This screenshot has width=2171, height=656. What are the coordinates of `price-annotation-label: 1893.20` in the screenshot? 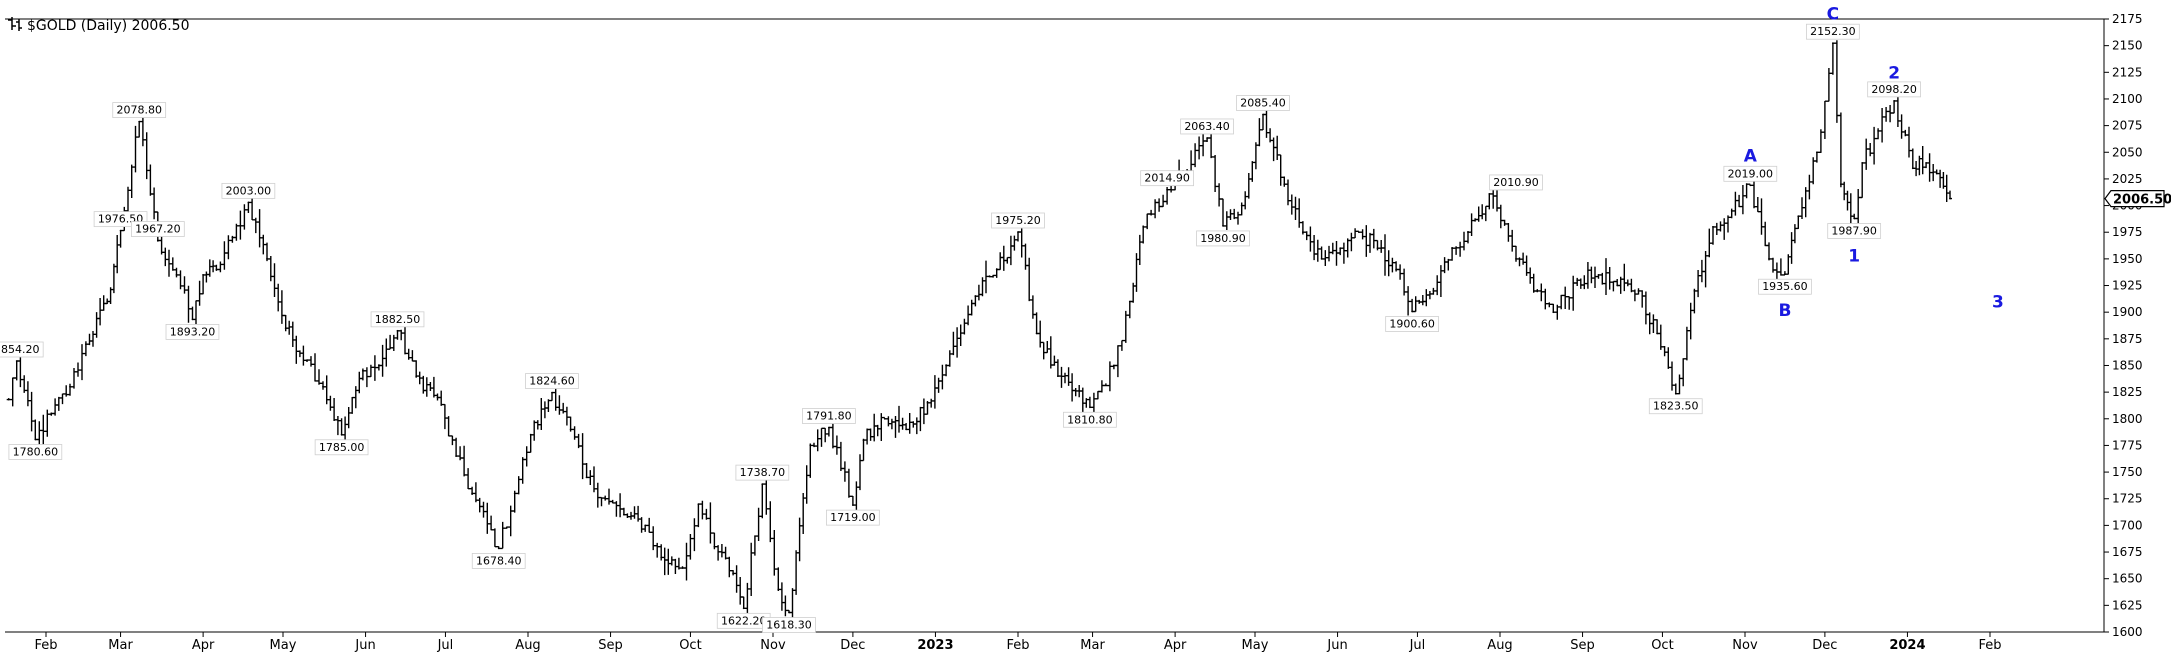 It's located at (193, 331).